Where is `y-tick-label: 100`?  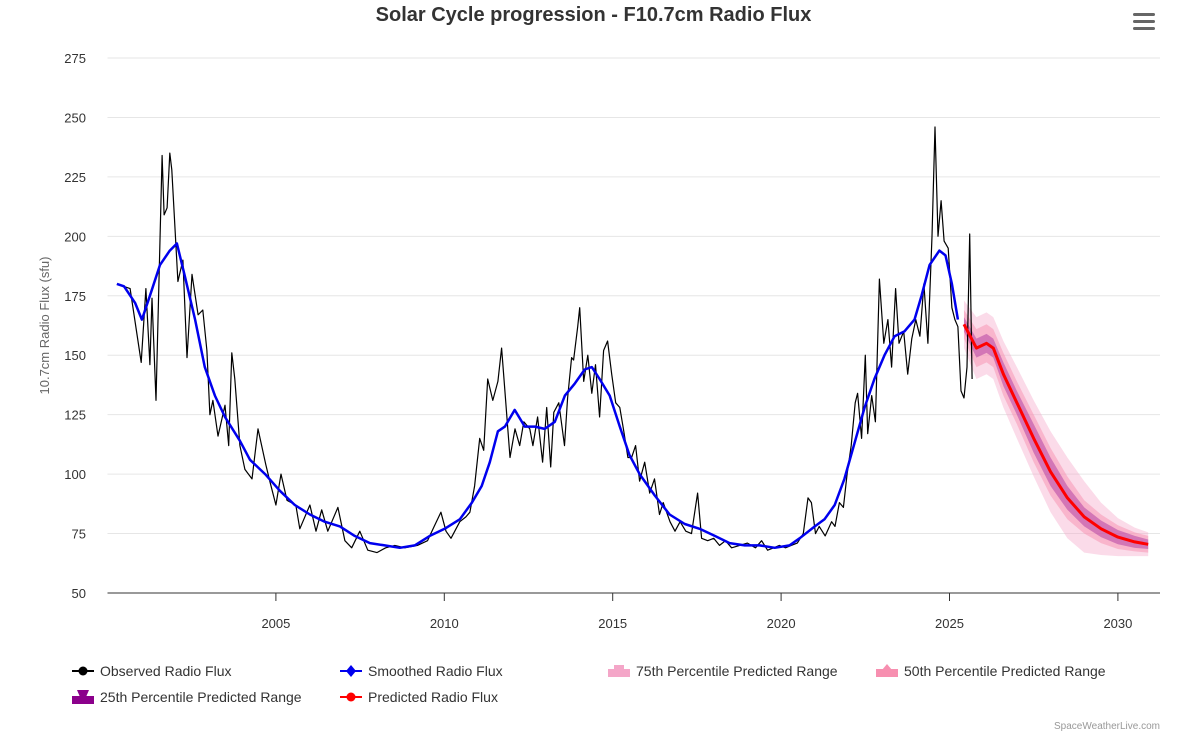
y-tick-label: 100 is located at coordinates (75, 474).